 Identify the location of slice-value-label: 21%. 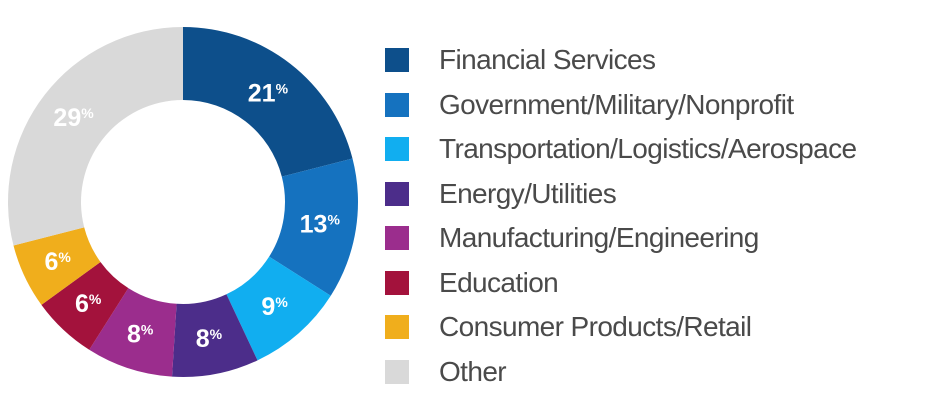
(268, 94).